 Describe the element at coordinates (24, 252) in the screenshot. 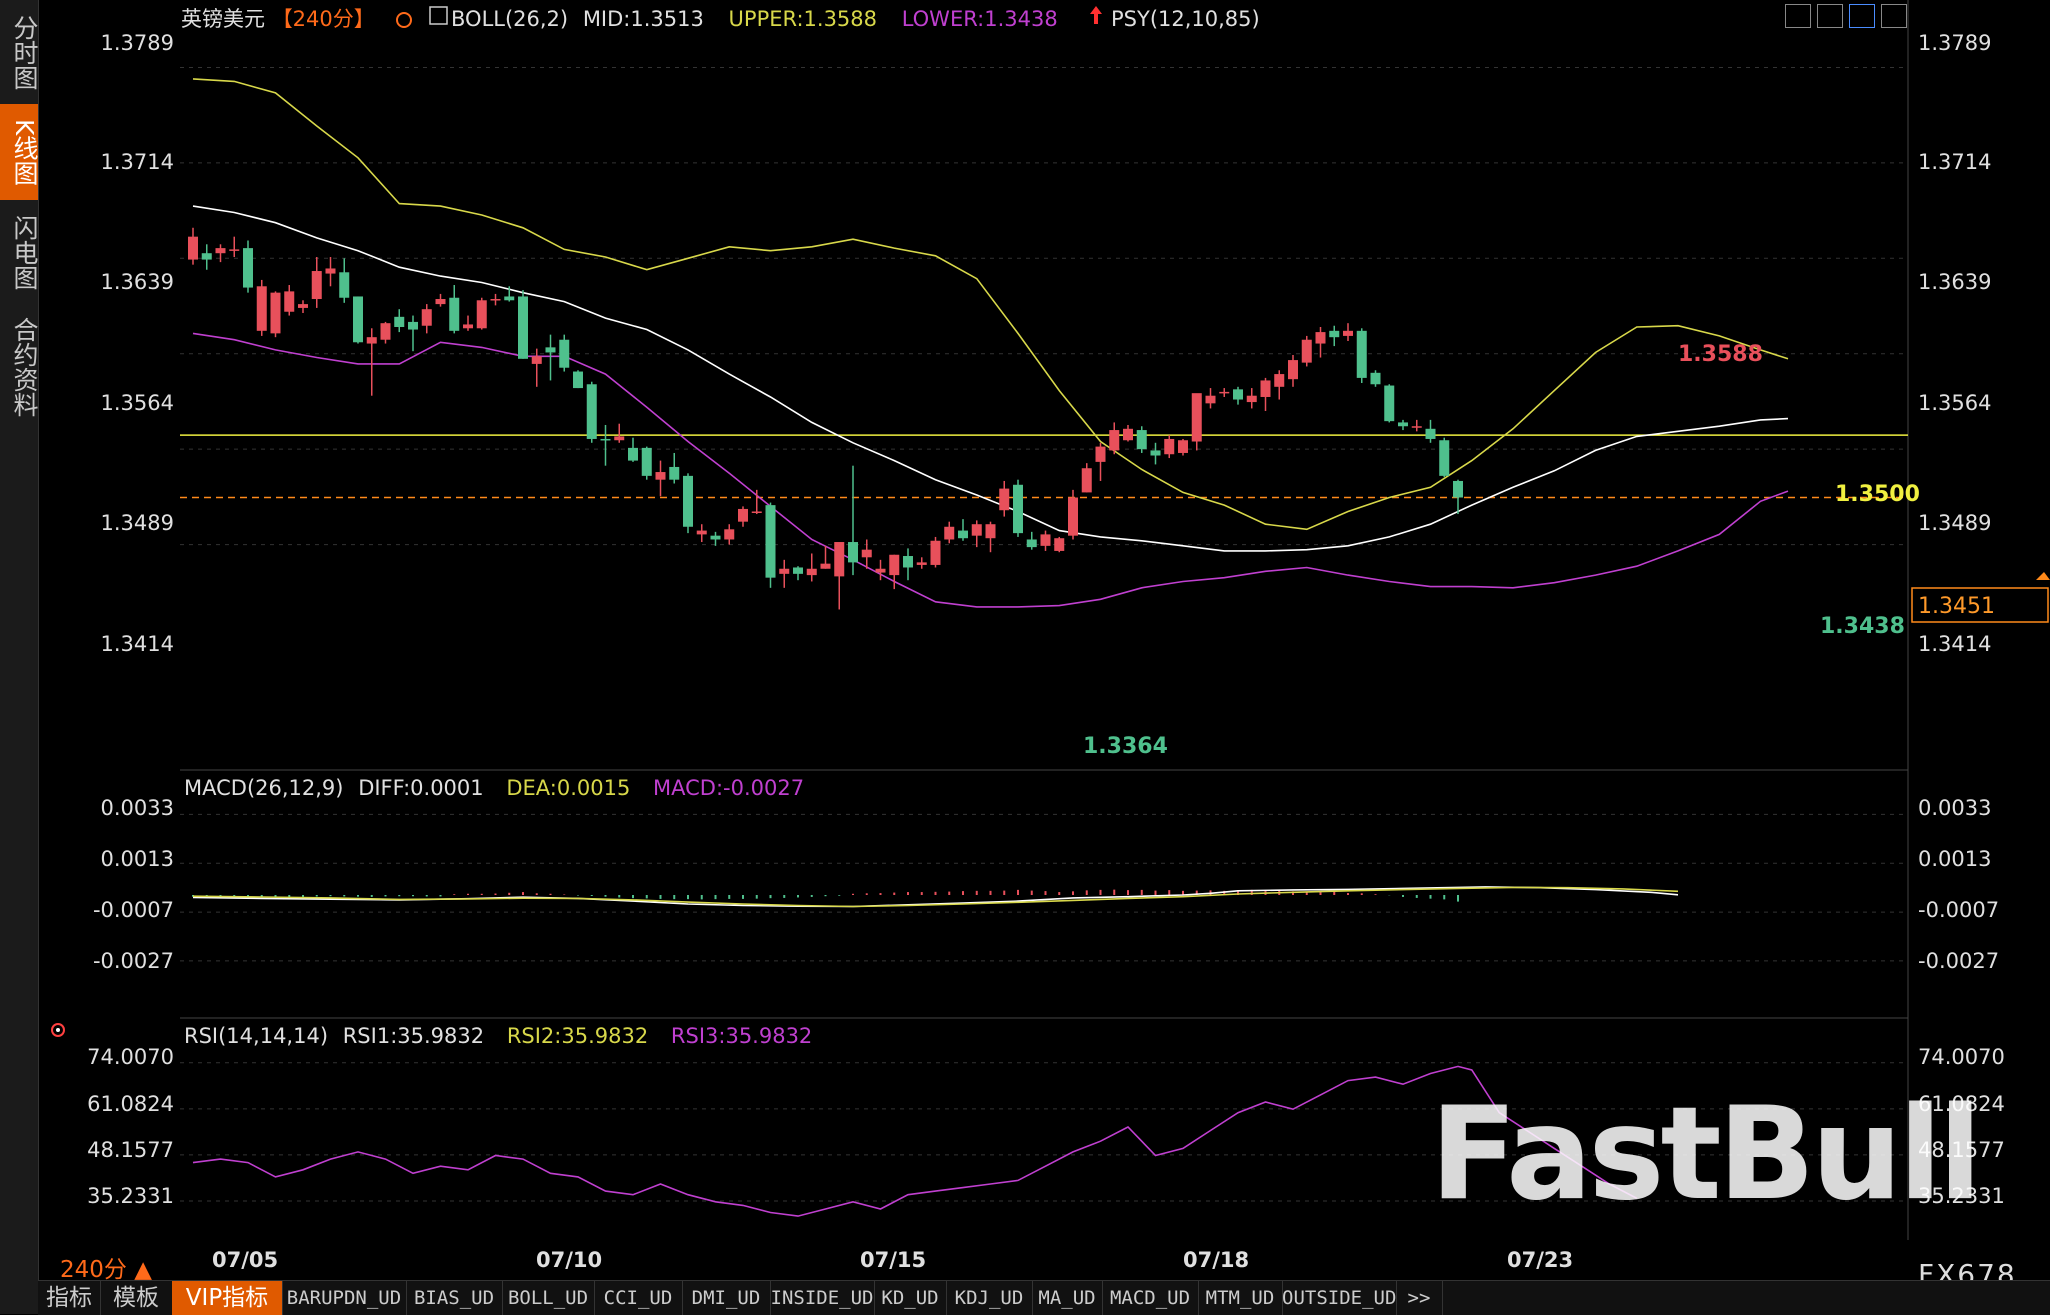

I see `sidebar-tab-flash: 闪电图` at that location.